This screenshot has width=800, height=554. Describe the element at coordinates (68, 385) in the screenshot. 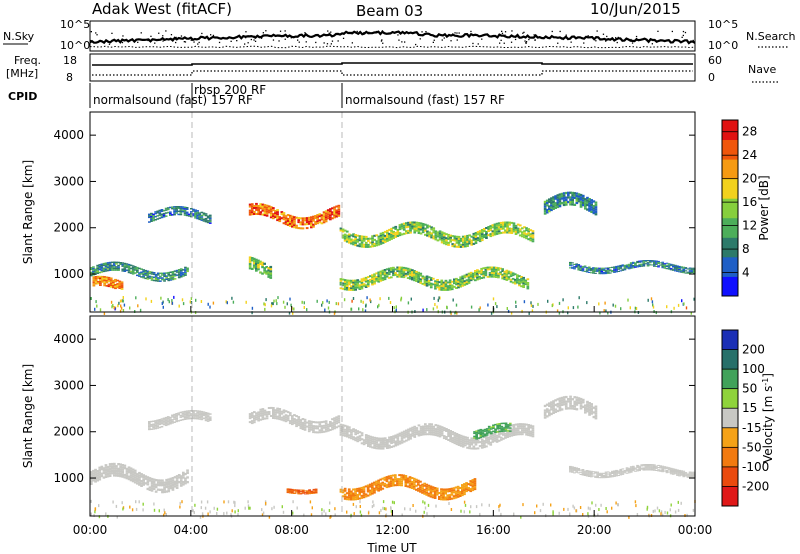

I see `y-tick-label: 3000` at that location.